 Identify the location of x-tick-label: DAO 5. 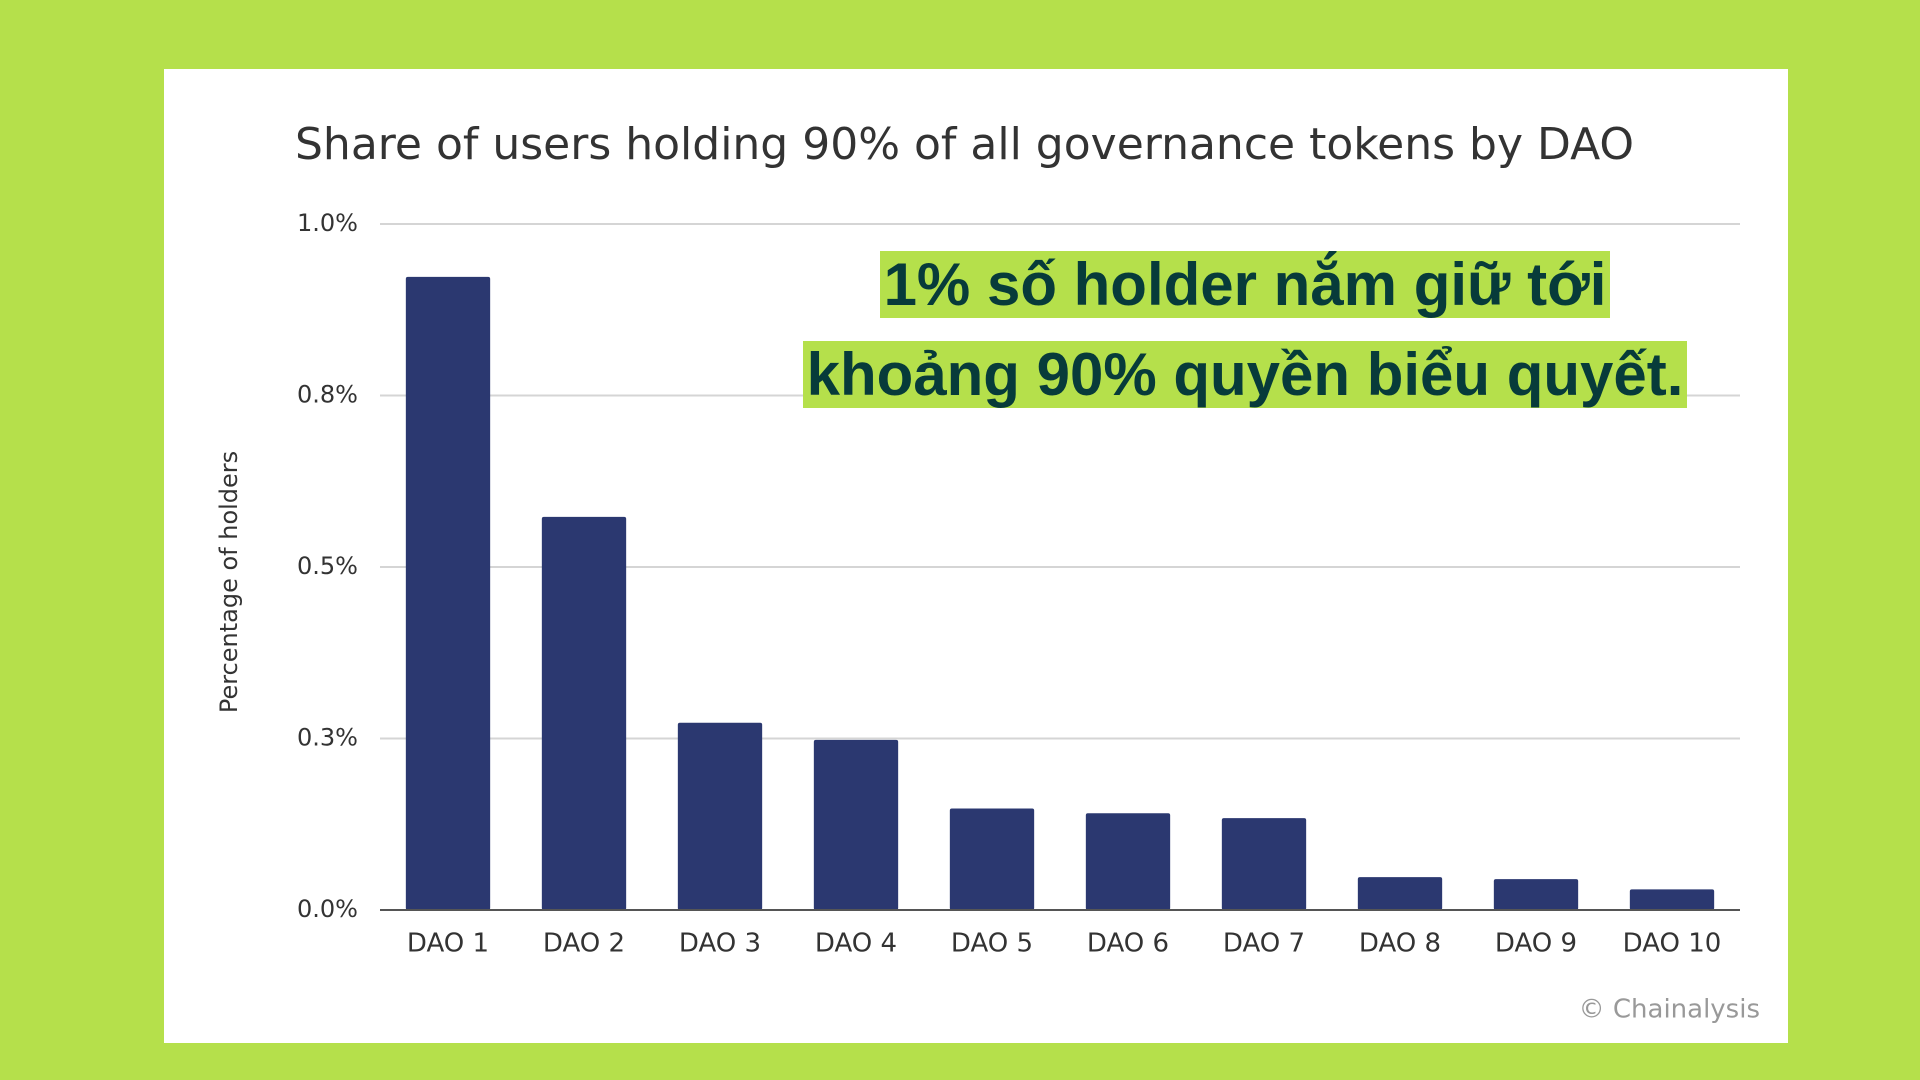
(992, 944).